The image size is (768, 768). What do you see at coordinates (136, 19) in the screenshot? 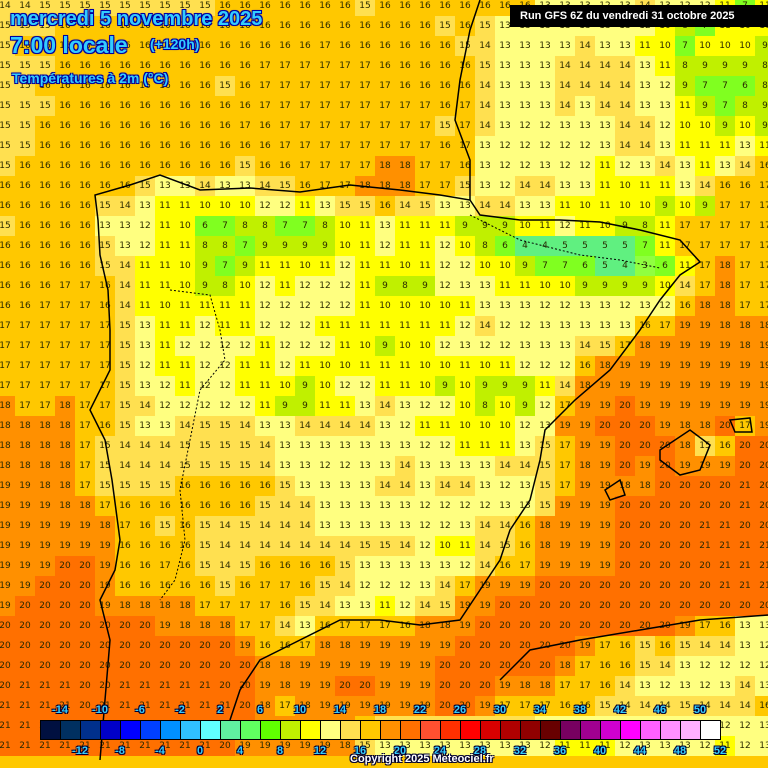
I see `forecast-date: mercredi 5 novembre 2025` at bounding box center [136, 19].